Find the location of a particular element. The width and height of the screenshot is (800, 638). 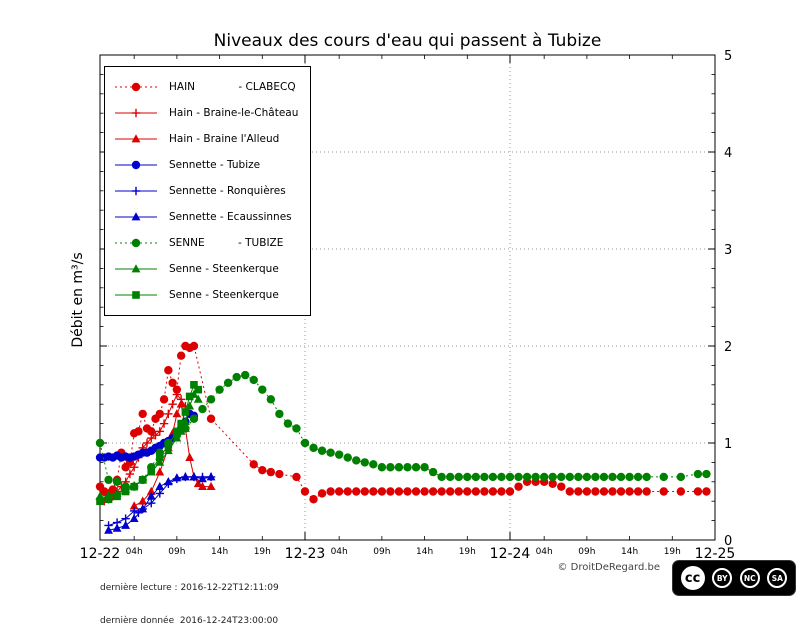

legend-label-hain-braine-le-chateau: Hain - Braine-le-Château is located at coordinates (234, 113).